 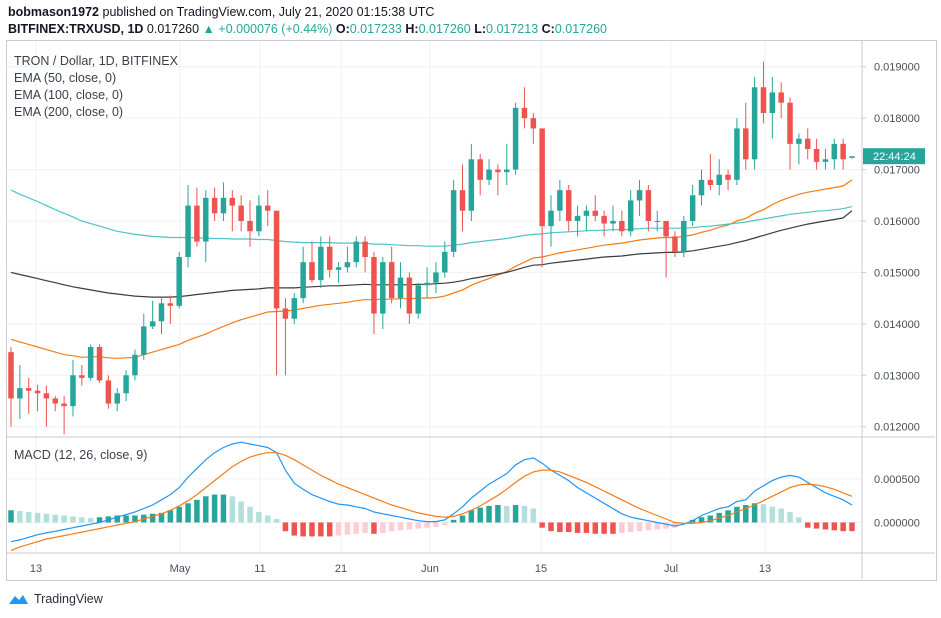 I want to click on symbol-name: BITFINEX:TRXUSD, 1D, so click(x=76, y=29).